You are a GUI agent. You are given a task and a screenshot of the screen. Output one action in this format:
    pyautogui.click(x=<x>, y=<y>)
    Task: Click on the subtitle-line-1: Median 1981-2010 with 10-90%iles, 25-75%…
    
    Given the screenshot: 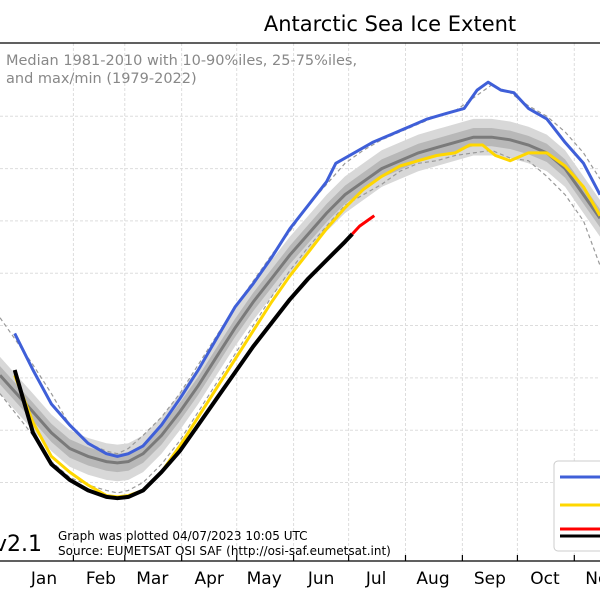 What is the action you would take?
    pyautogui.click(x=181, y=61)
    